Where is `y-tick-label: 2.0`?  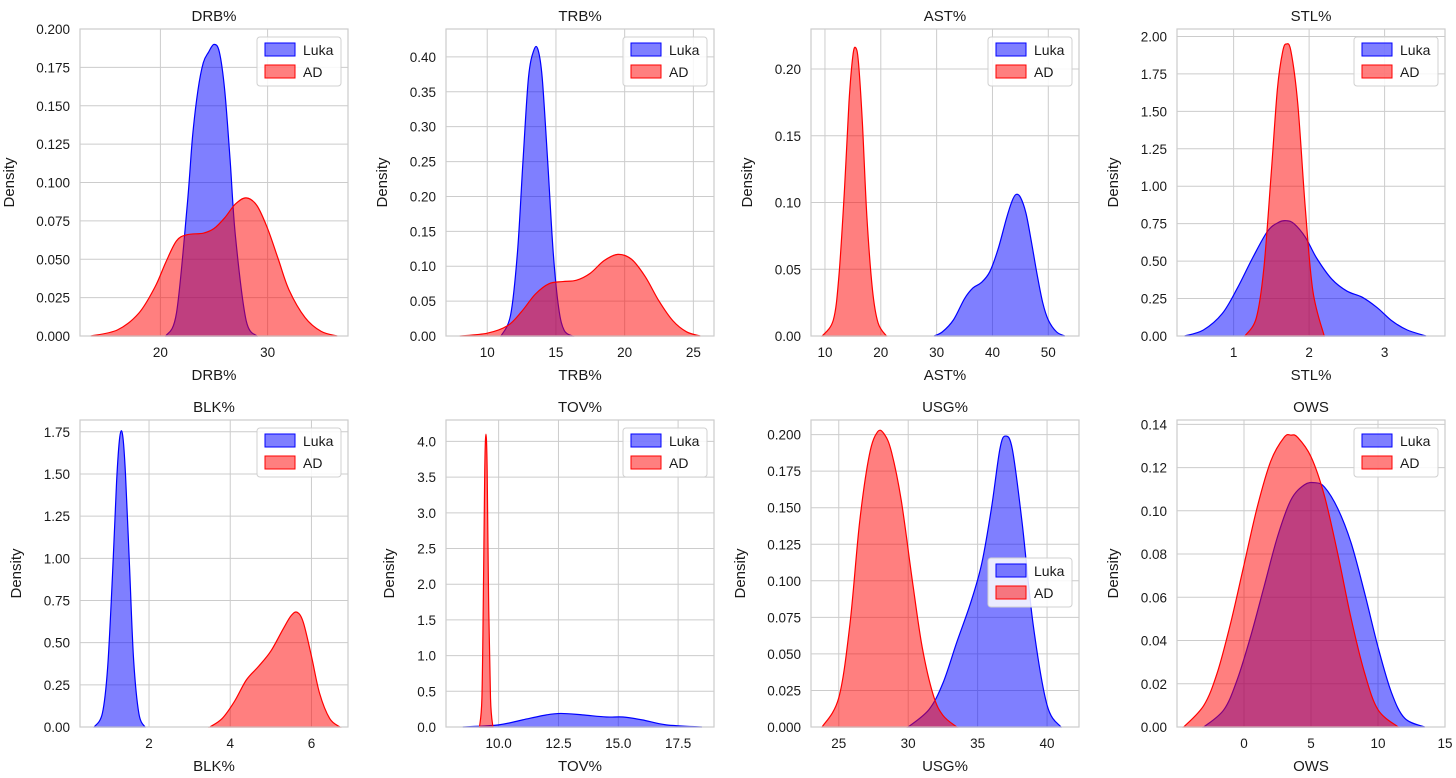
y-tick-label: 2.0 is located at coordinates (426, 584).